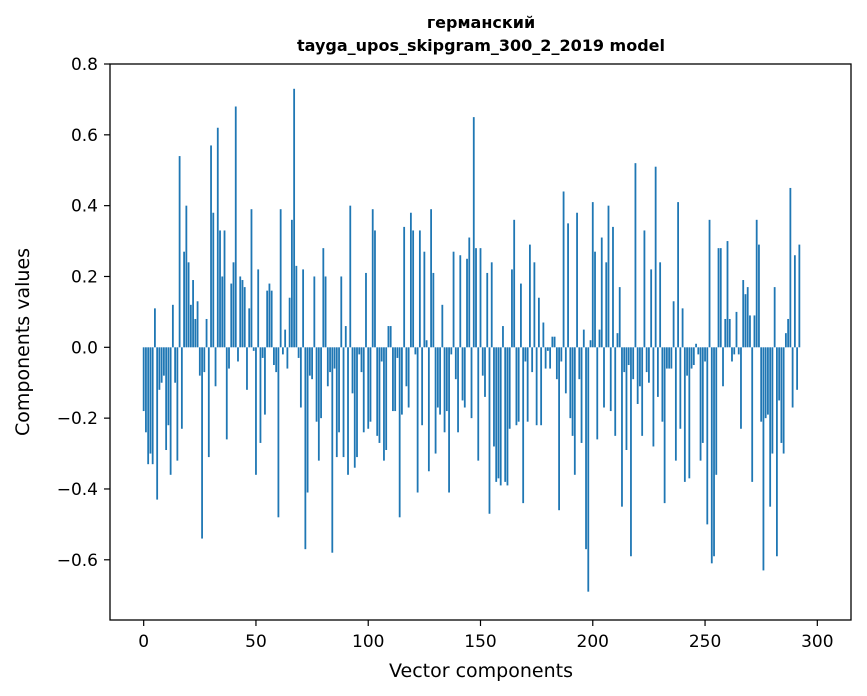 This screenshot has height=696, width=867. Describe the element at coordinates (84, 348) in the screenshot. I see `y-tick-label: 0.0` at that location.